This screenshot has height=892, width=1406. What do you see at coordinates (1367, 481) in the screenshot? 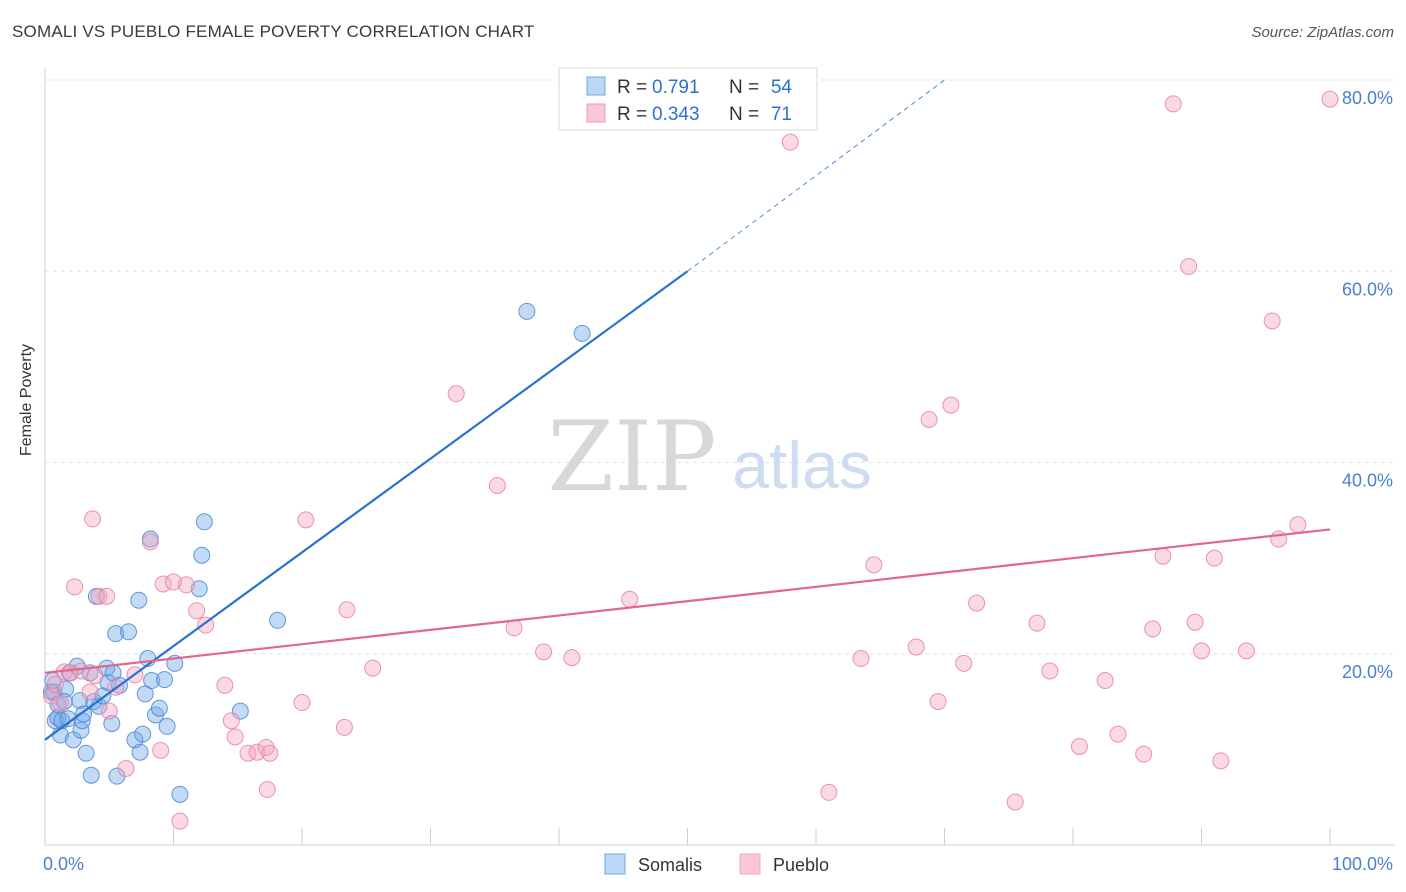
I see `y-tick-label: 40.0%` at bounding box center [1367, 481].